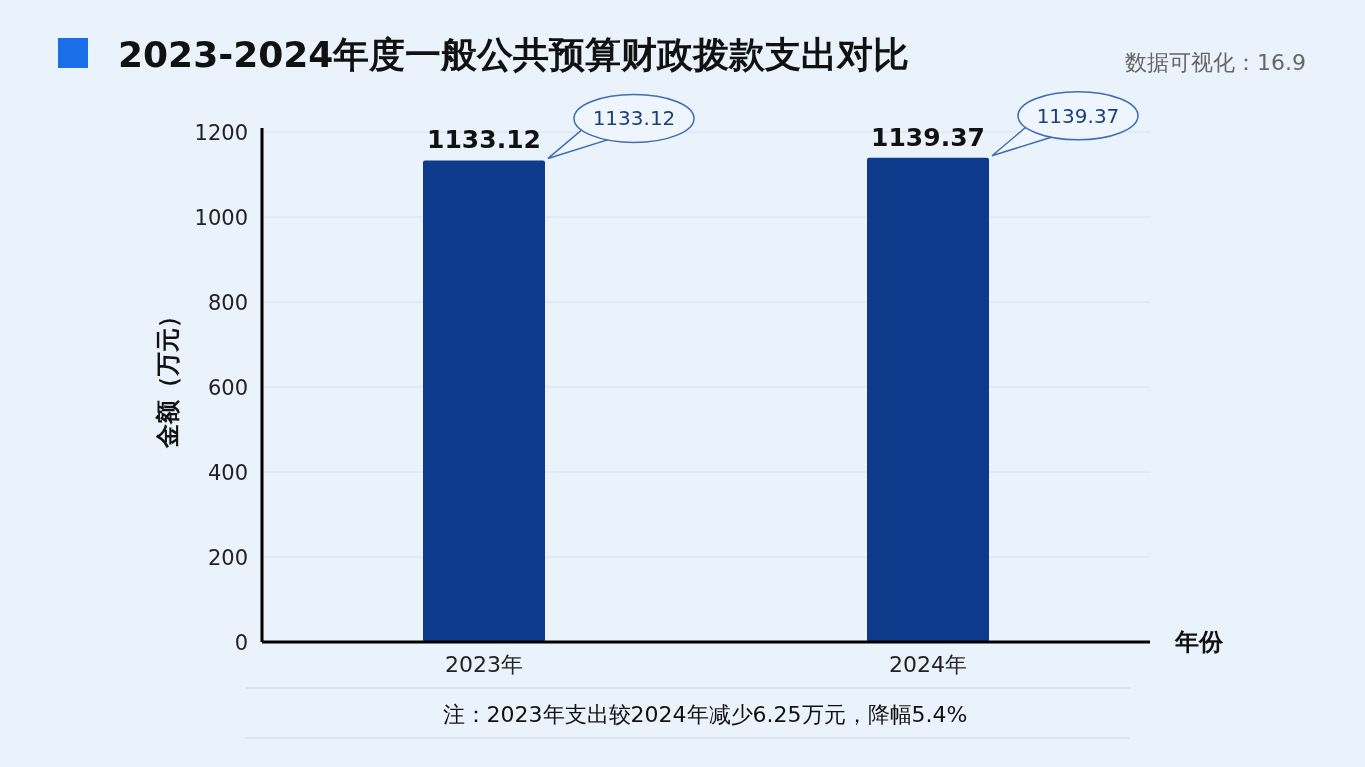 This screenshot has width=1365, height=767. I want to click on y-tick-label: 800, so click(227, 303).